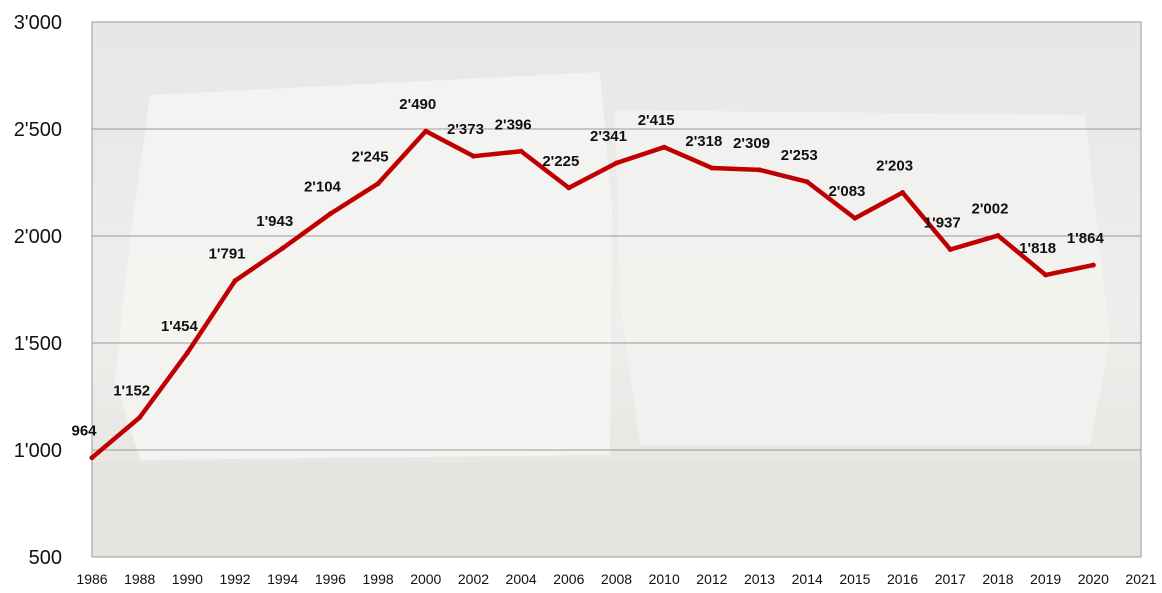 This screenshot has width=1162, height=593. What do you see at coordinates (282, 579) in the screenshot?
I see `x-tick-label: 1994` at bounding box center [282, 579].